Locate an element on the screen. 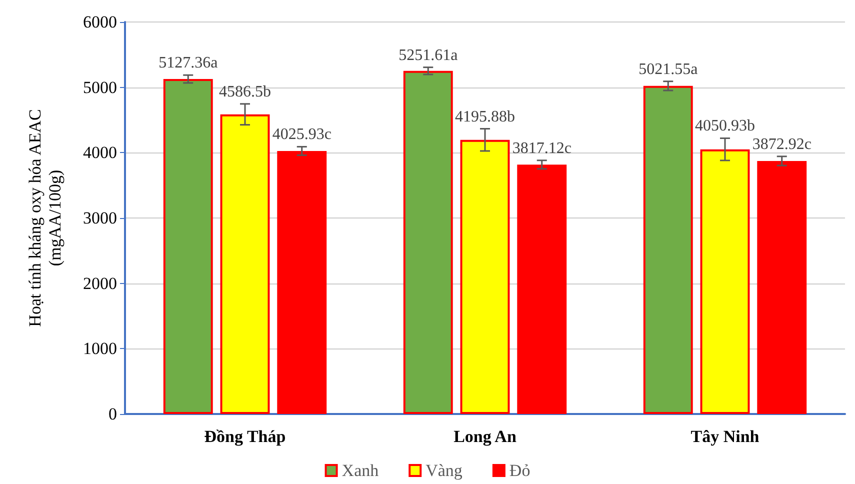 Image resolution: width=855 pixels, height=484 pixels. y-tick-label: 2000 is located at coordinates (100, 283).